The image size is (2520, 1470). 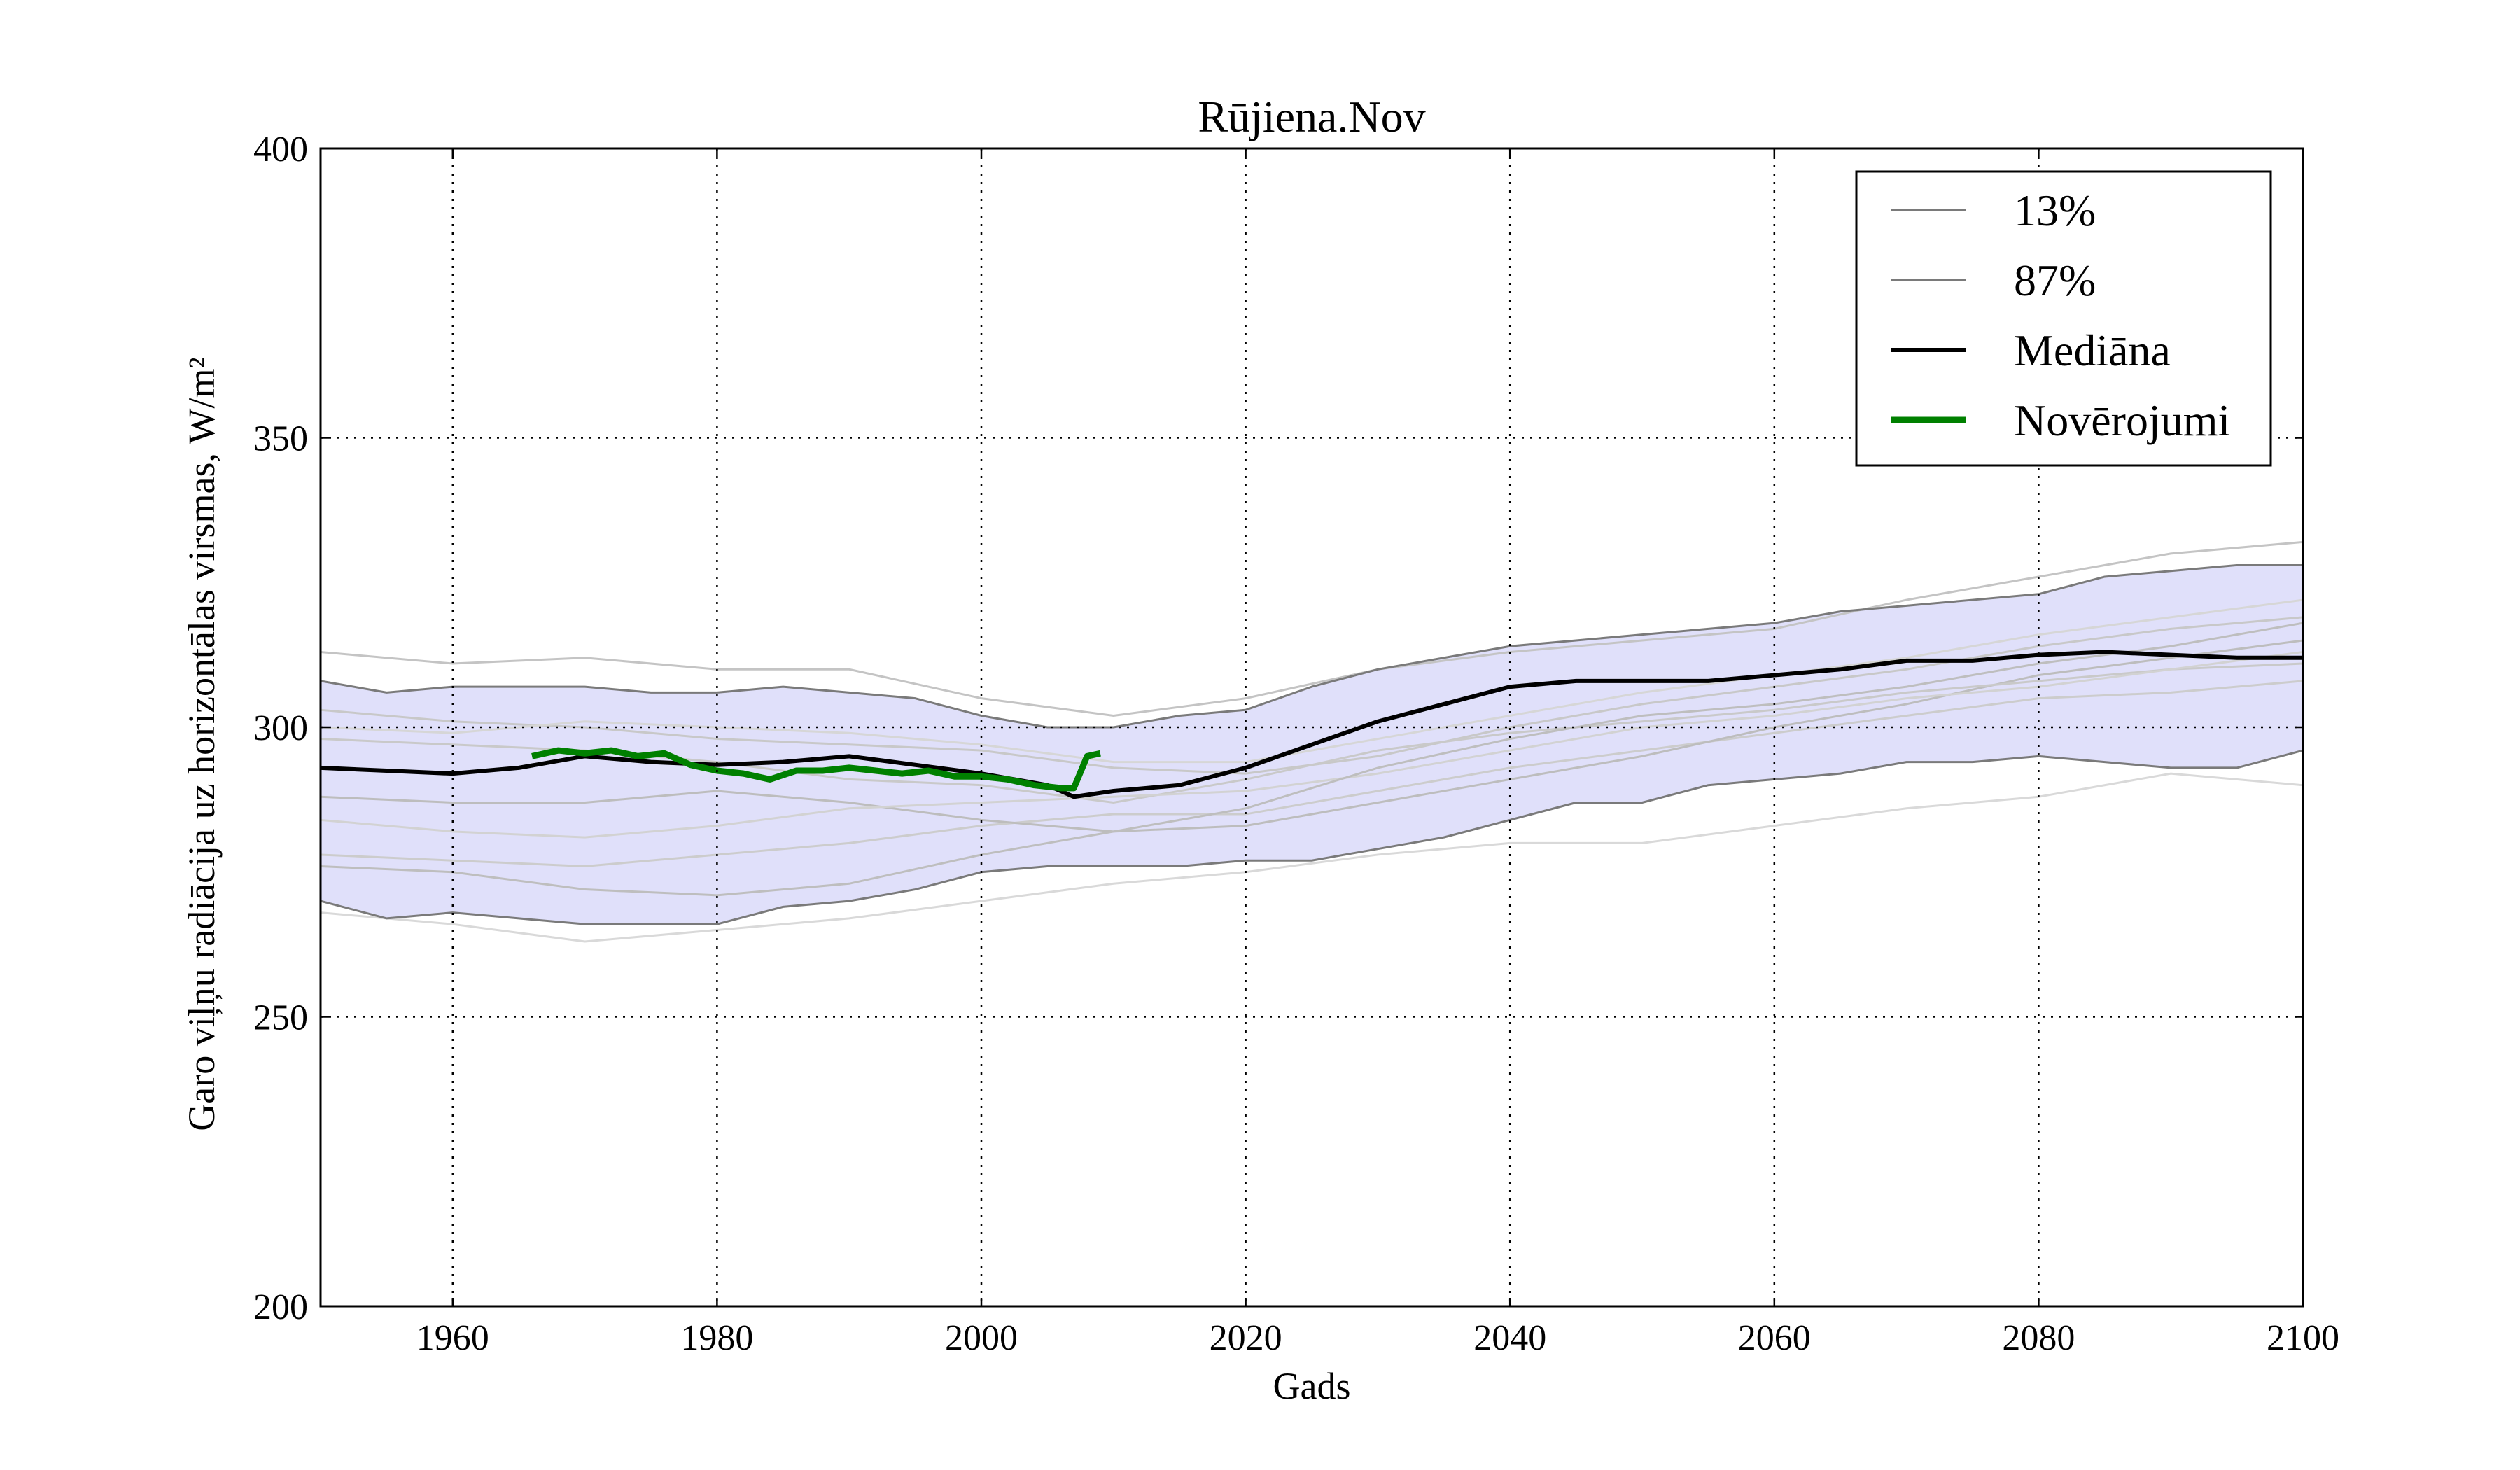 What do you see at coordinates (280, 1307) in the screenshot?
I see `y-tick-label: 200` at bounding box center [280, 1307].